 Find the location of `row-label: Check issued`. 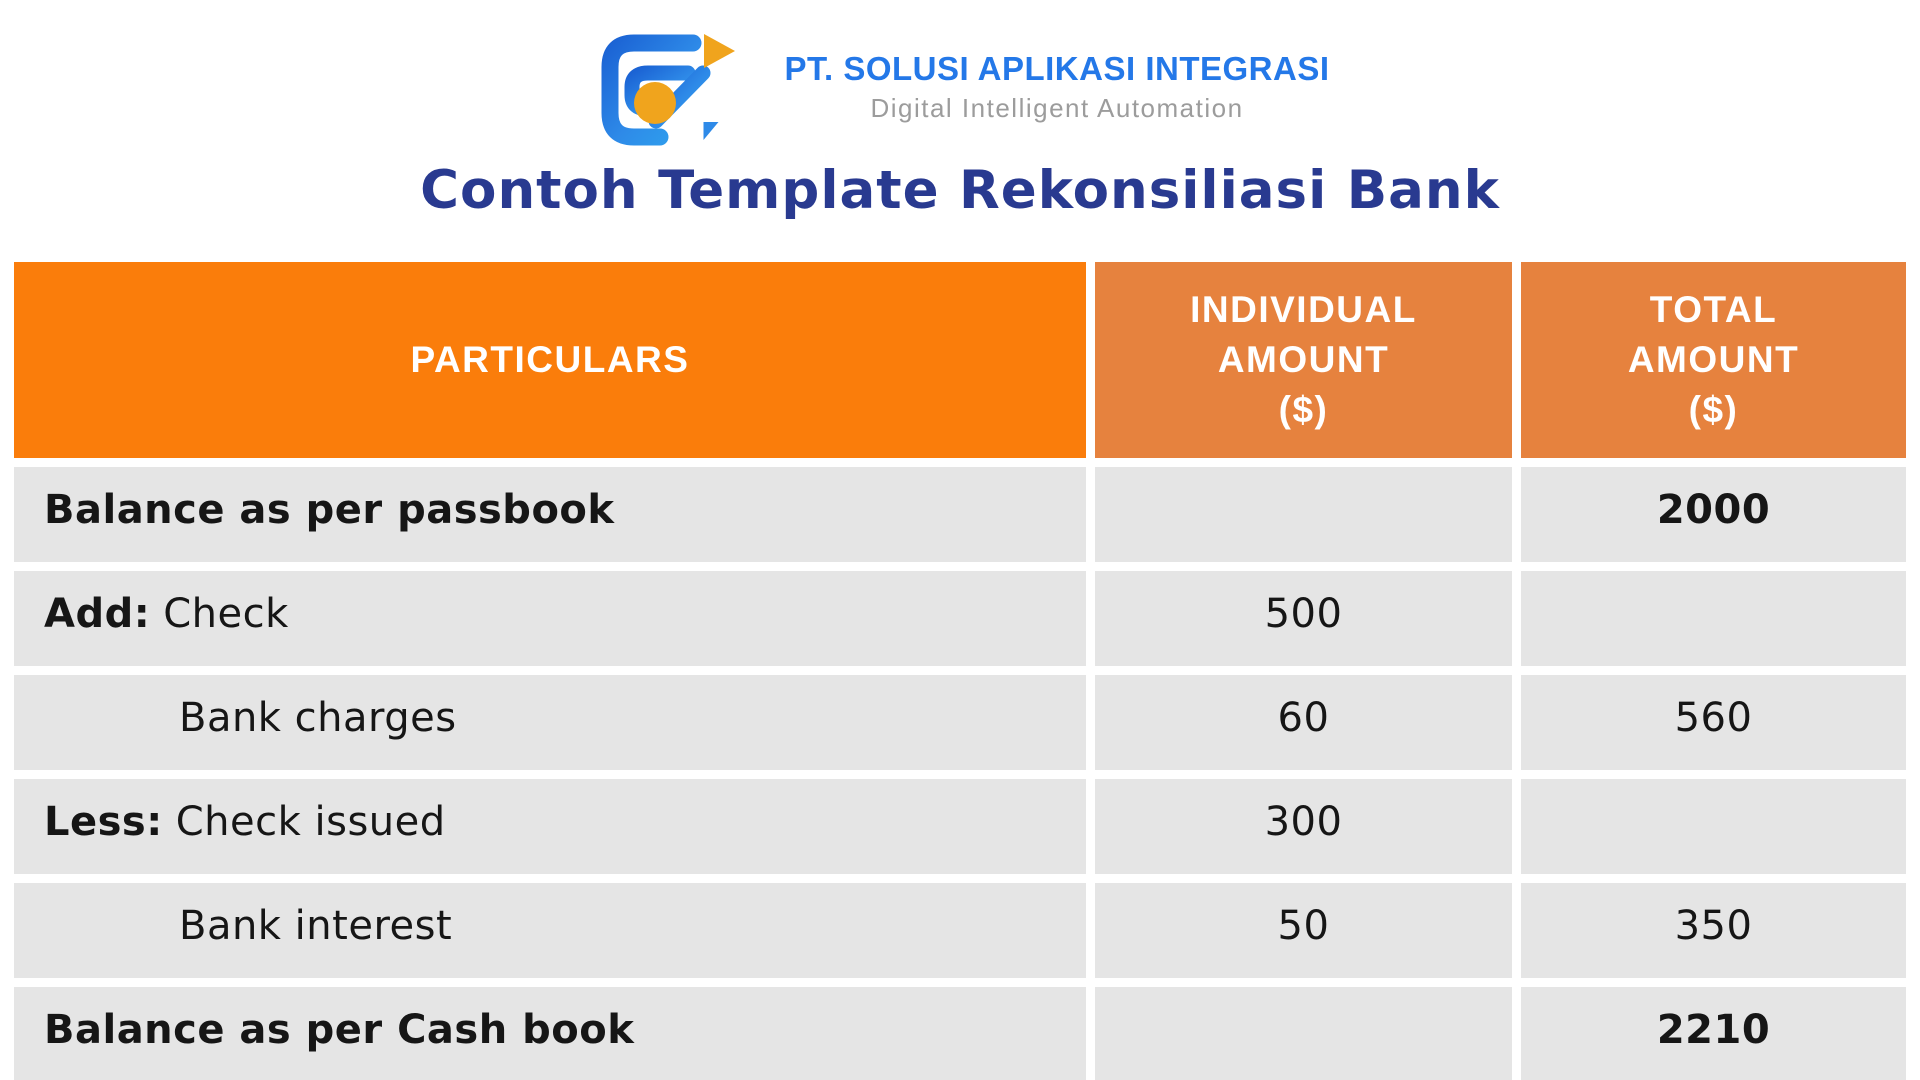

row-label: Check issued is located at coordinates (310, 821).